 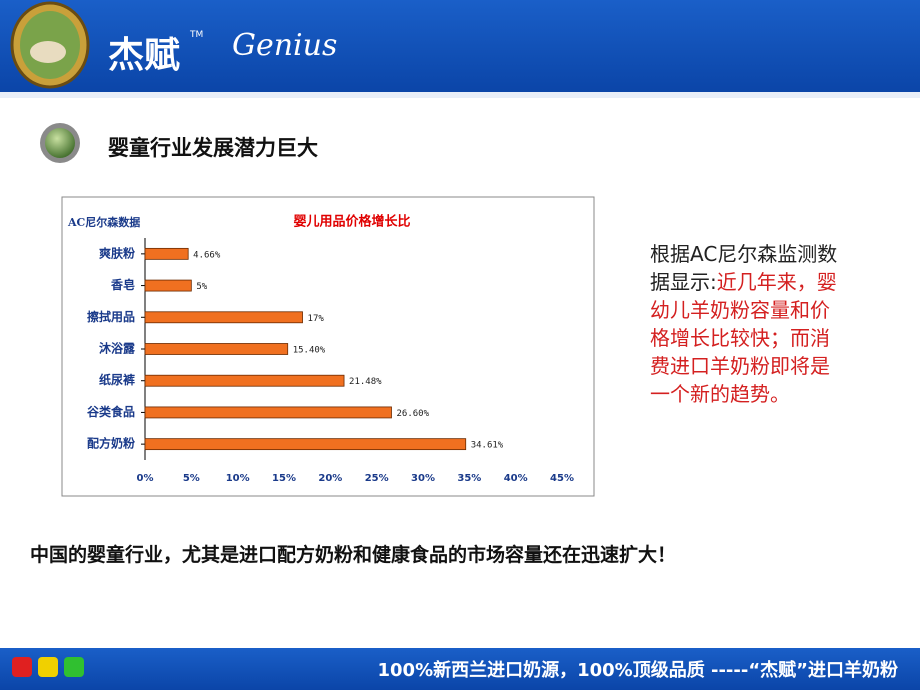 I want to click on x-tick-label: 40%, so click(x=516, y=478).